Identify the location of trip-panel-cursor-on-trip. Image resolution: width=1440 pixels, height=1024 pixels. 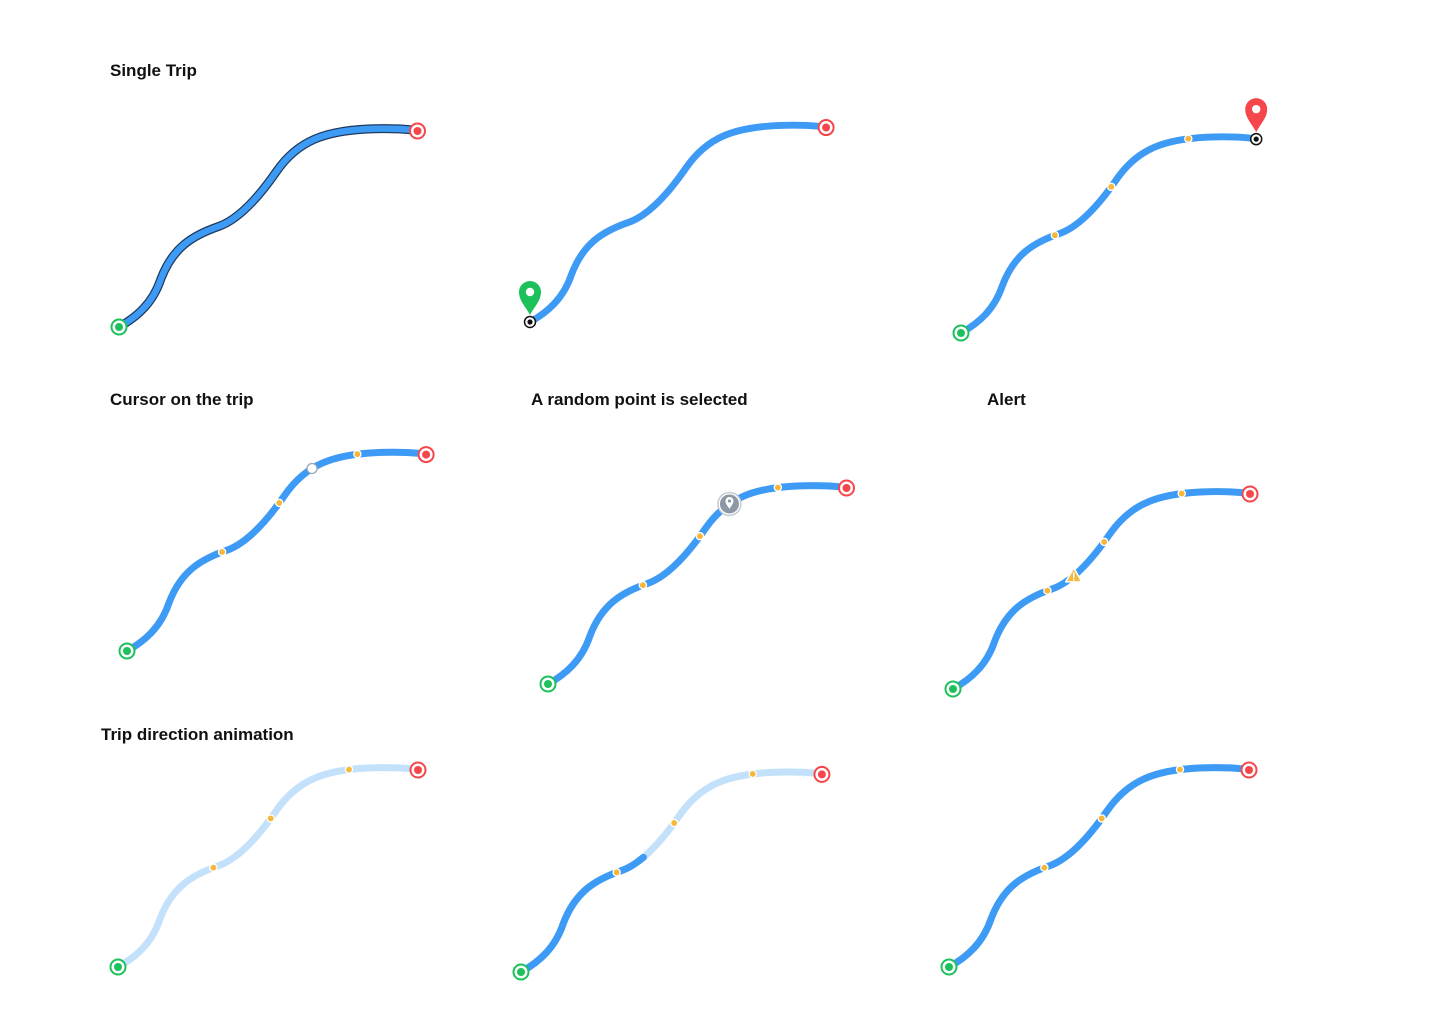
(276, 553).